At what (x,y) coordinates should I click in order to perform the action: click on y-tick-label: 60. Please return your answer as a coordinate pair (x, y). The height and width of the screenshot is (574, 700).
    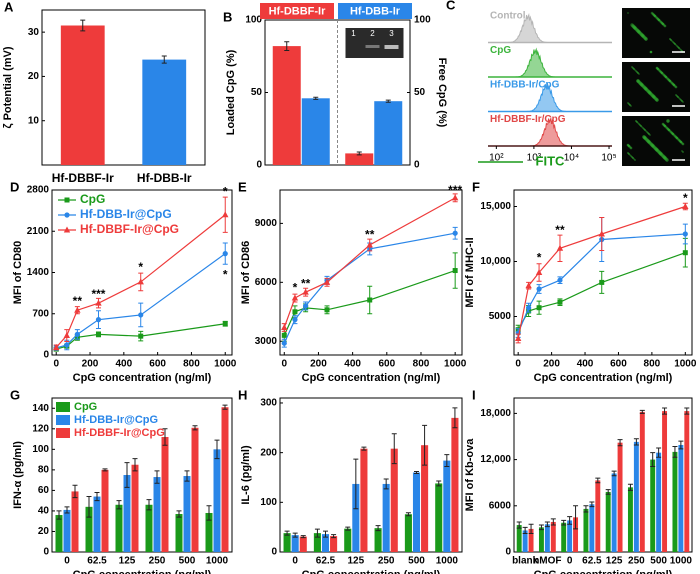
    Looking at the image, I should click on (44, 490).